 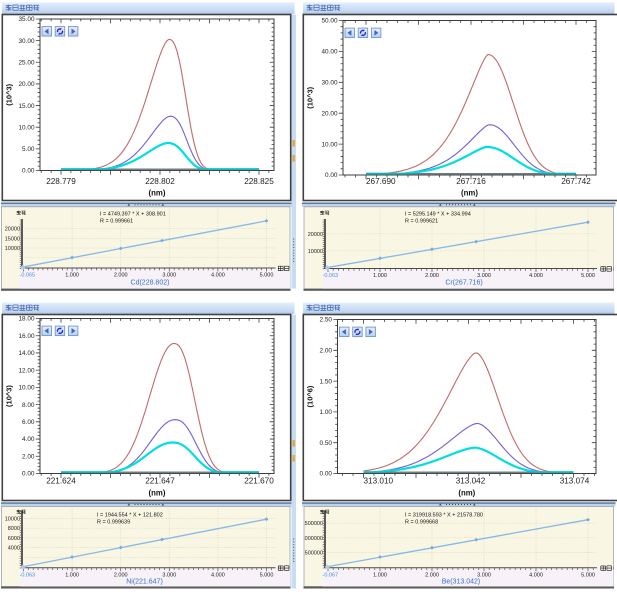 What do you see at coordinates (160, 181) in the screenshot?
I see `svg-text: 228.802` at bounding box center [160, 181].